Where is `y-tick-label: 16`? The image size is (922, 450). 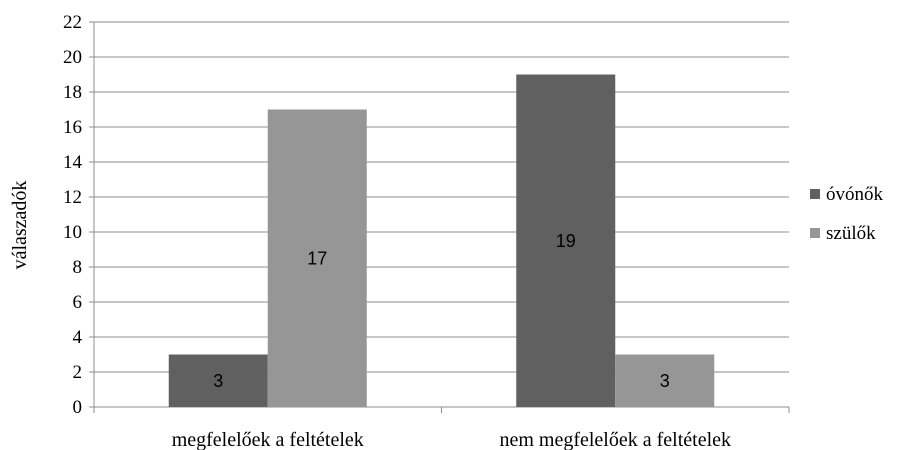
y-tick-label: 16 is located at coordinates (72, 127).